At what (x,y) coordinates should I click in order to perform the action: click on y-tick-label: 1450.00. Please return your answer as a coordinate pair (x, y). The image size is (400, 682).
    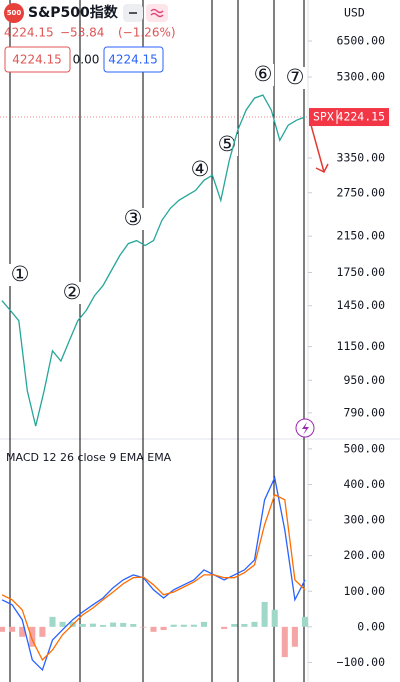
    Looking at the image, I should click on (361, 305).